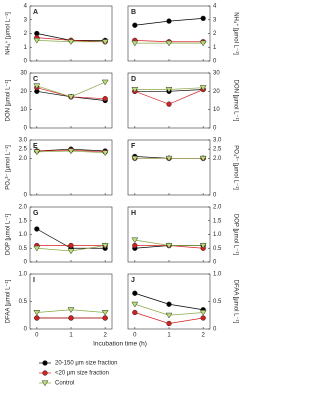 The width and height of the screenshot is (320, 400). Describe the element at coordinates (217, 150) in the screenshot. I see `y-tick-label: 2.5` at that location.